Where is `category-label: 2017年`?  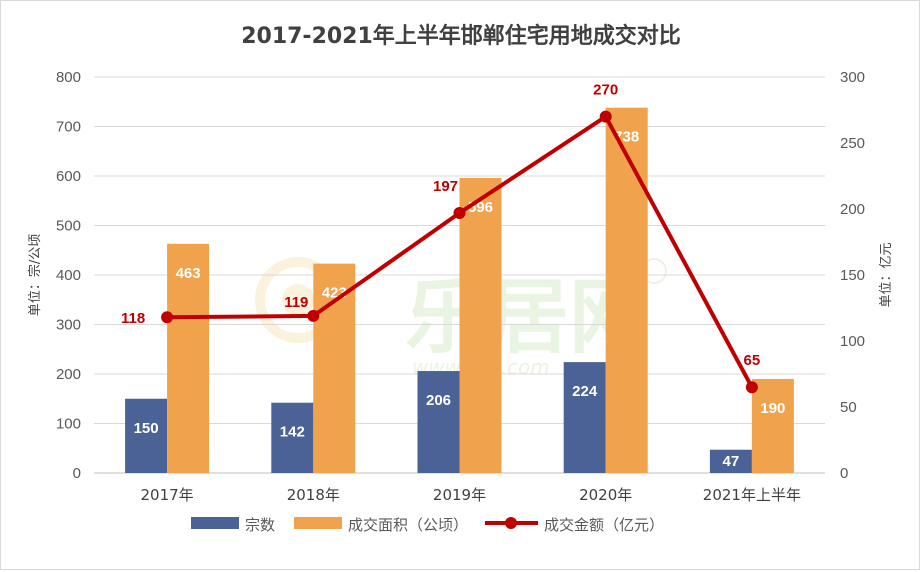
category-label: 2017年 is located at coordinates (167, 495).